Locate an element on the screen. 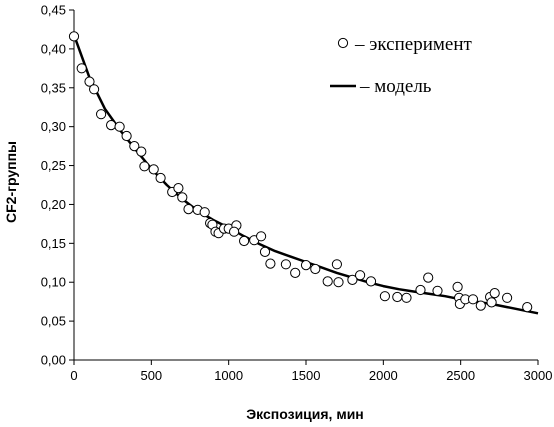 The height and width of the screenshot is (427, 554). x-tick-label: 0 is located at coordinates (73, 375).